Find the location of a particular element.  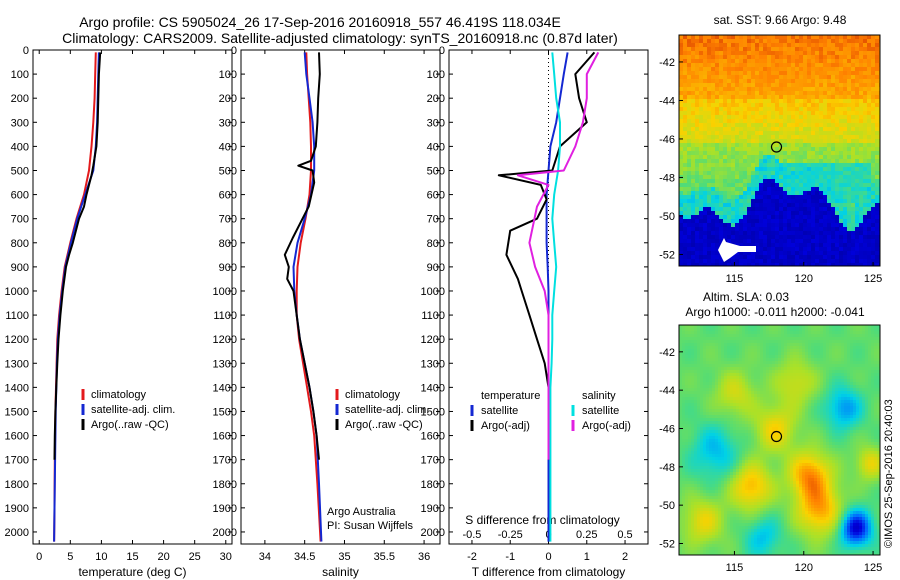

sla-map-field is located at coordinates (780, 440).